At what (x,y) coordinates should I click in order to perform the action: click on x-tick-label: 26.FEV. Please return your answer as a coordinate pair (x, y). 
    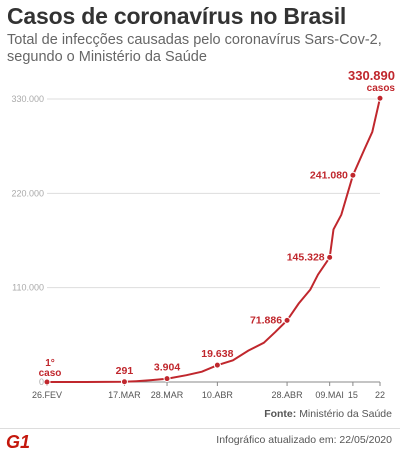
    Looking at the image, I should click on (47, 395).